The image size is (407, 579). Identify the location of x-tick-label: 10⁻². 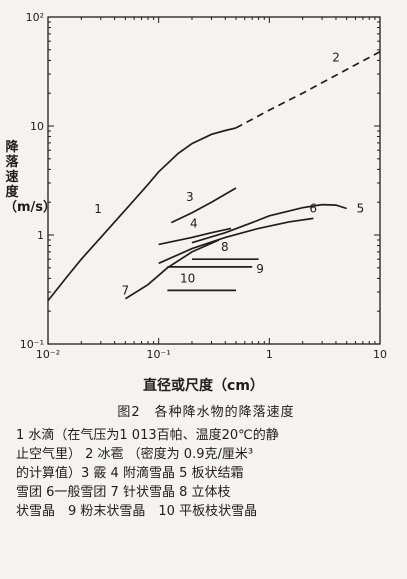
(48, 354).